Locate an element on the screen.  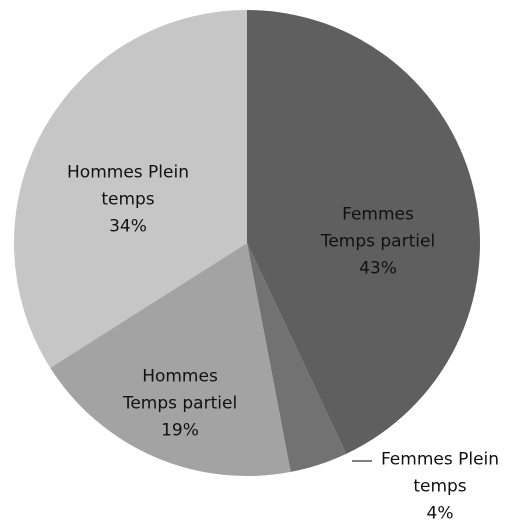
slice-label: Femmes Plein temps 4% is located at coordinates (440, 487).